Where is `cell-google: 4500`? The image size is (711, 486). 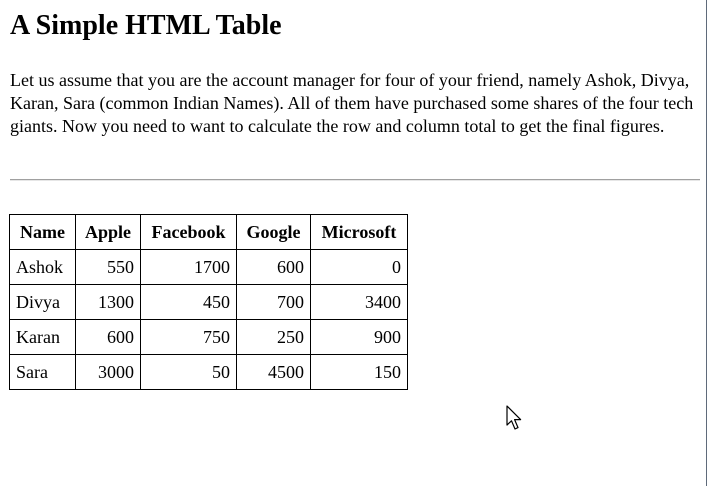
cell-google: 4500 is located at coordinates (273, 372).